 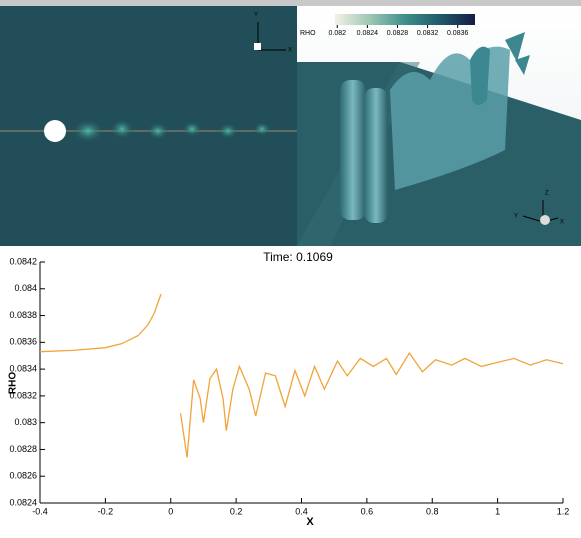 What do you see at coordinates (428, 33) in the screenshot?
I see `colorbar-tick-label: 0.0832` at bounding box center [428, 33].